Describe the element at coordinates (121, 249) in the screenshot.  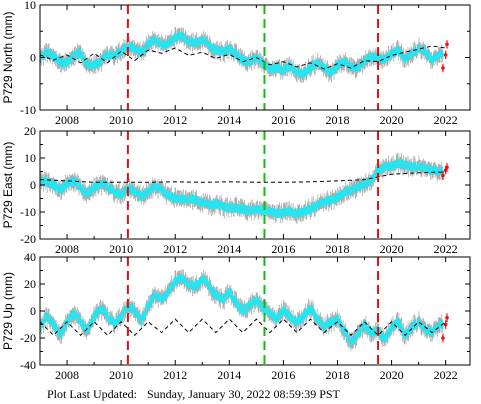
I see `x-tick-label: 2010` at that location.